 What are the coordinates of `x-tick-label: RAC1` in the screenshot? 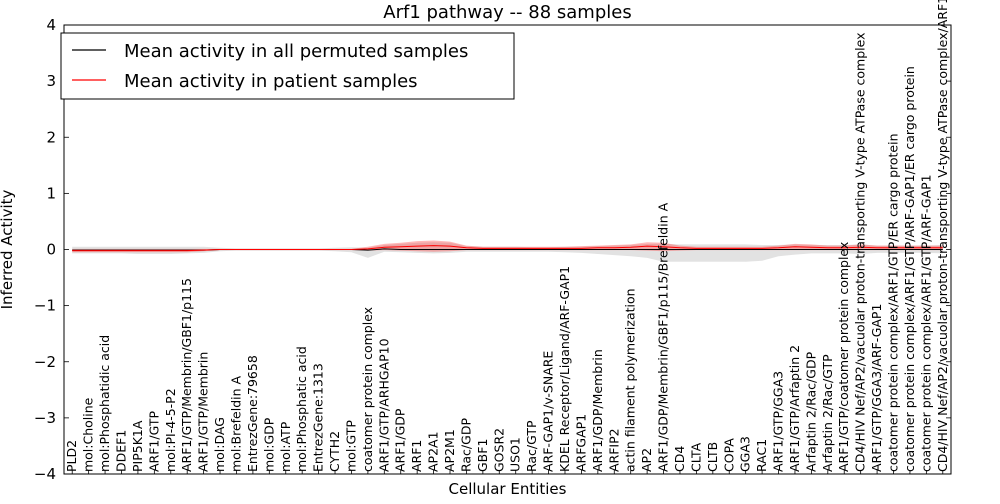 It's located at (761, 455).